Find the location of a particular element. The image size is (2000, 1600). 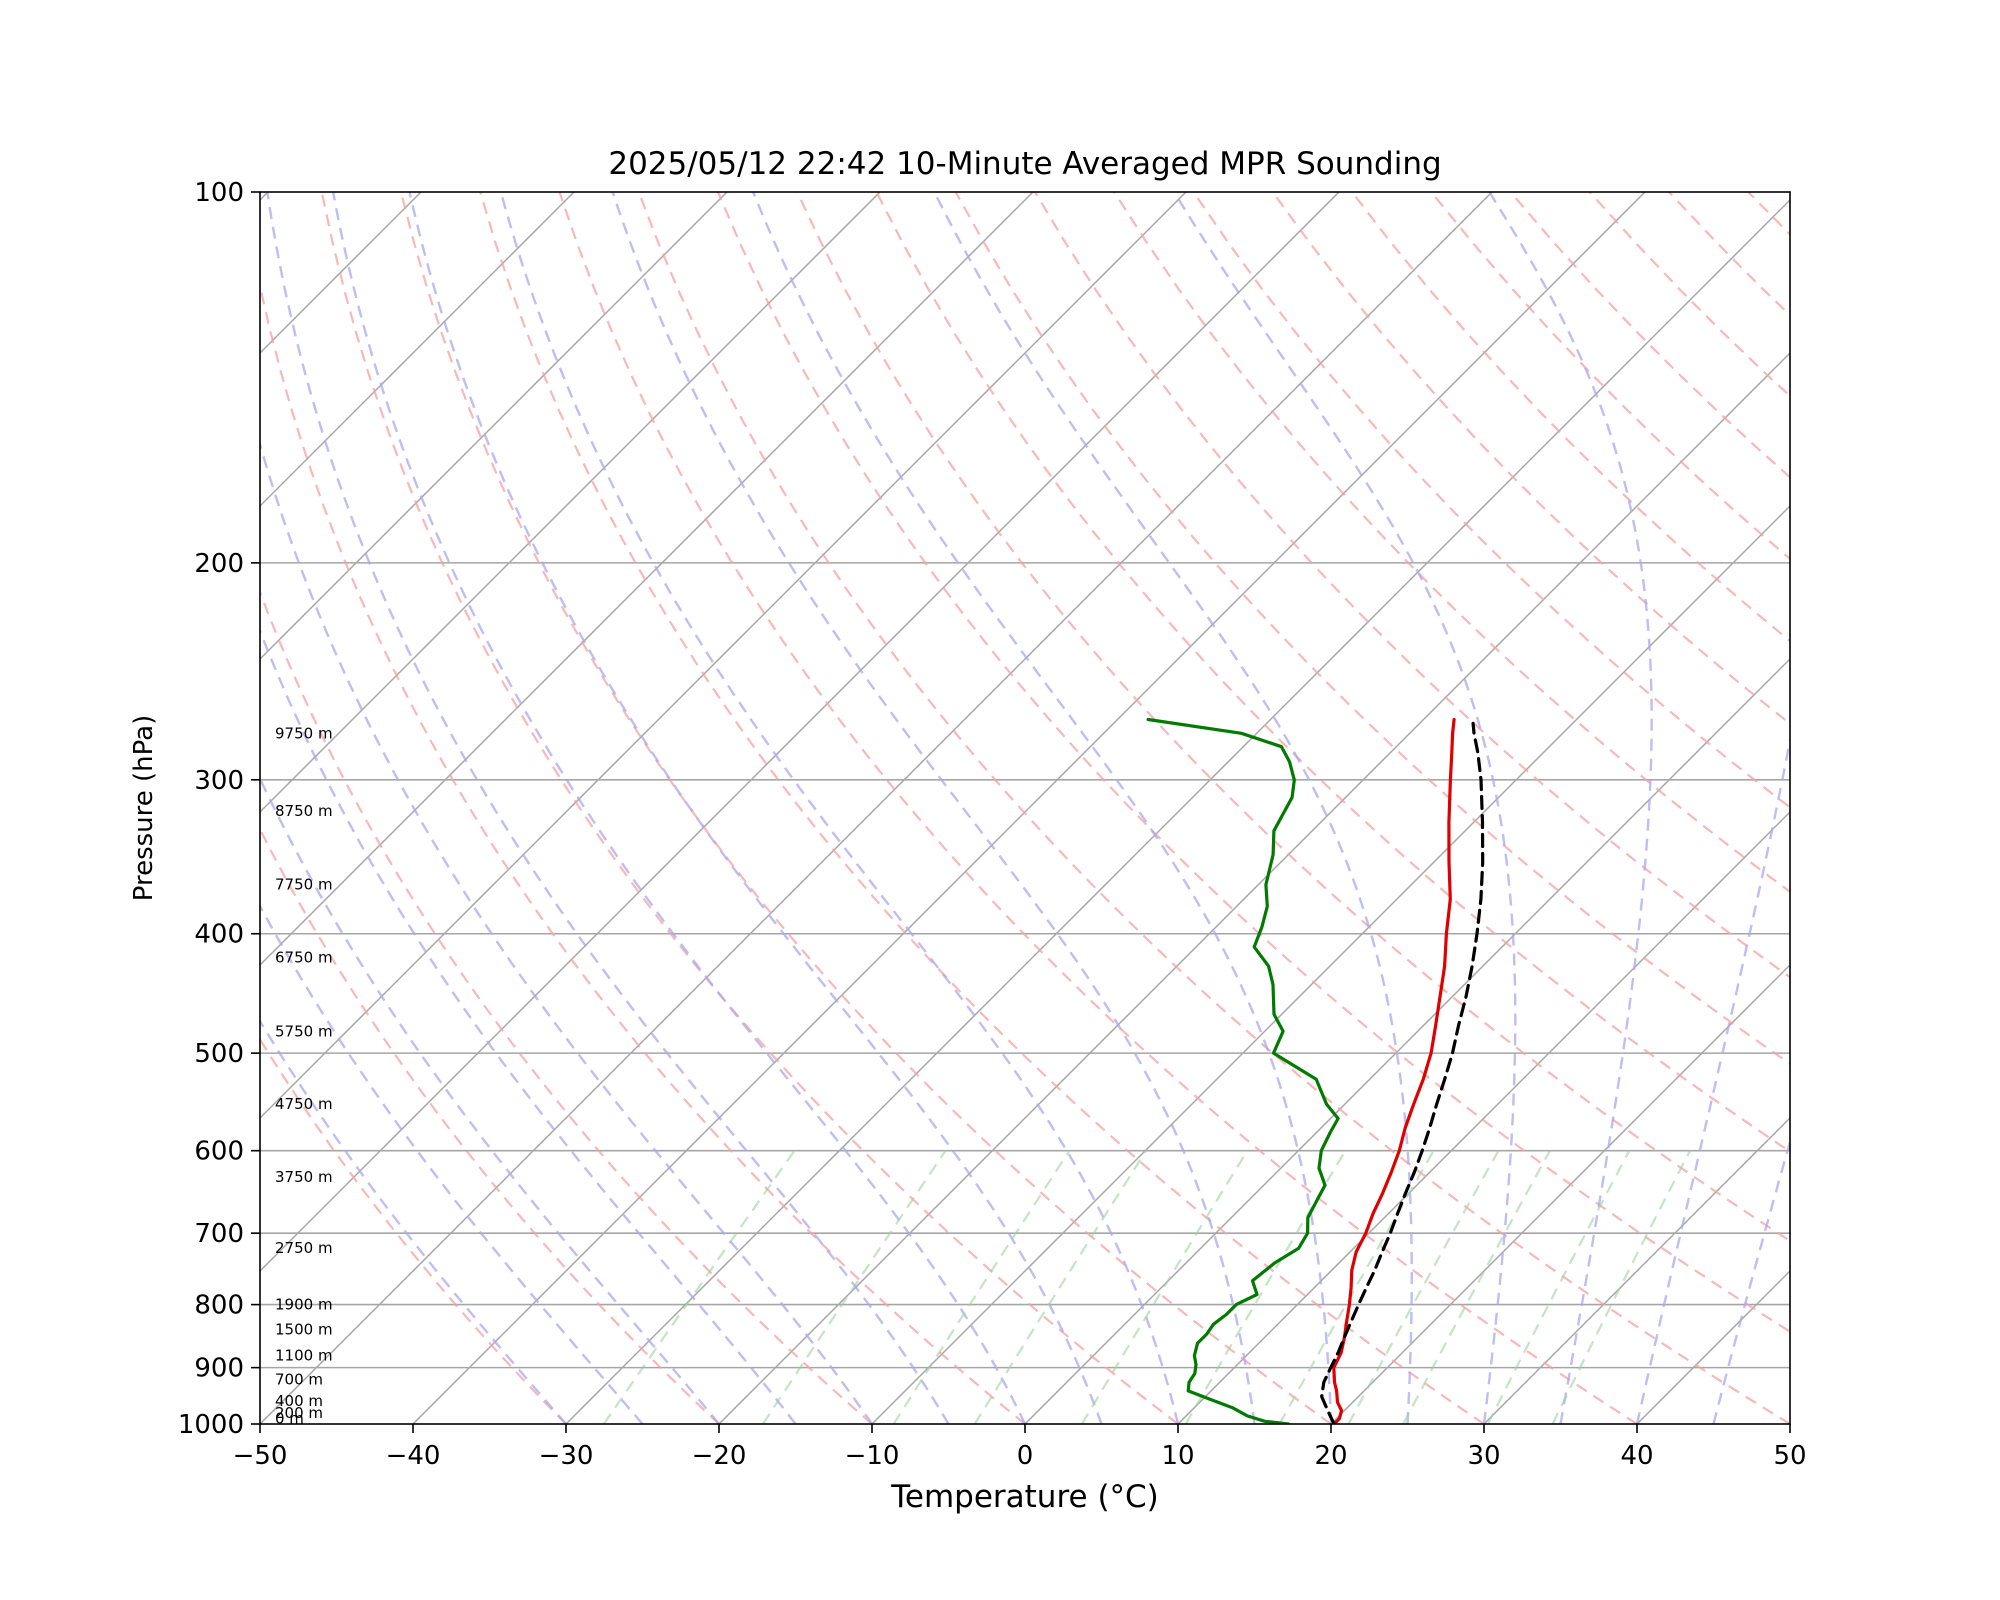

height-label: 1900 m is located at coordinates (304, 1305).